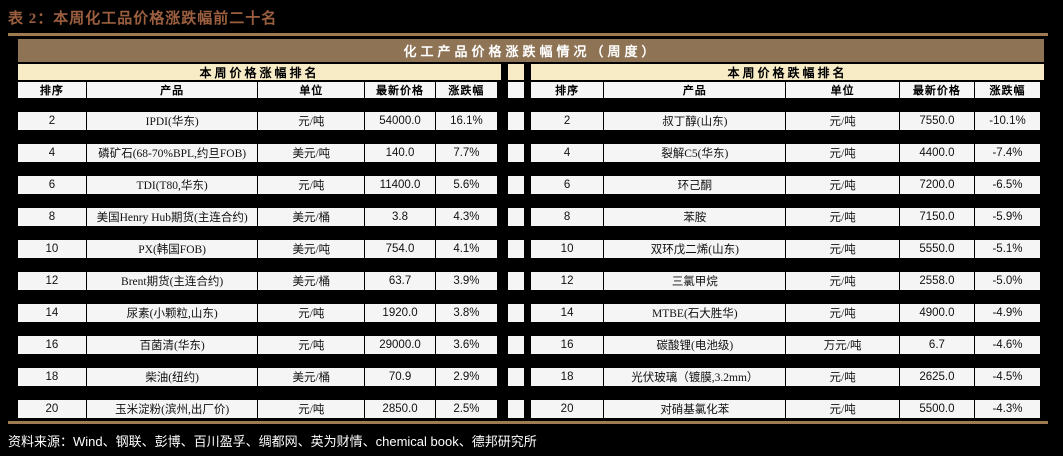 The image size is (1063, 456). I want to click on losers-col-change: 涨跌幅, so click(1007, 90).